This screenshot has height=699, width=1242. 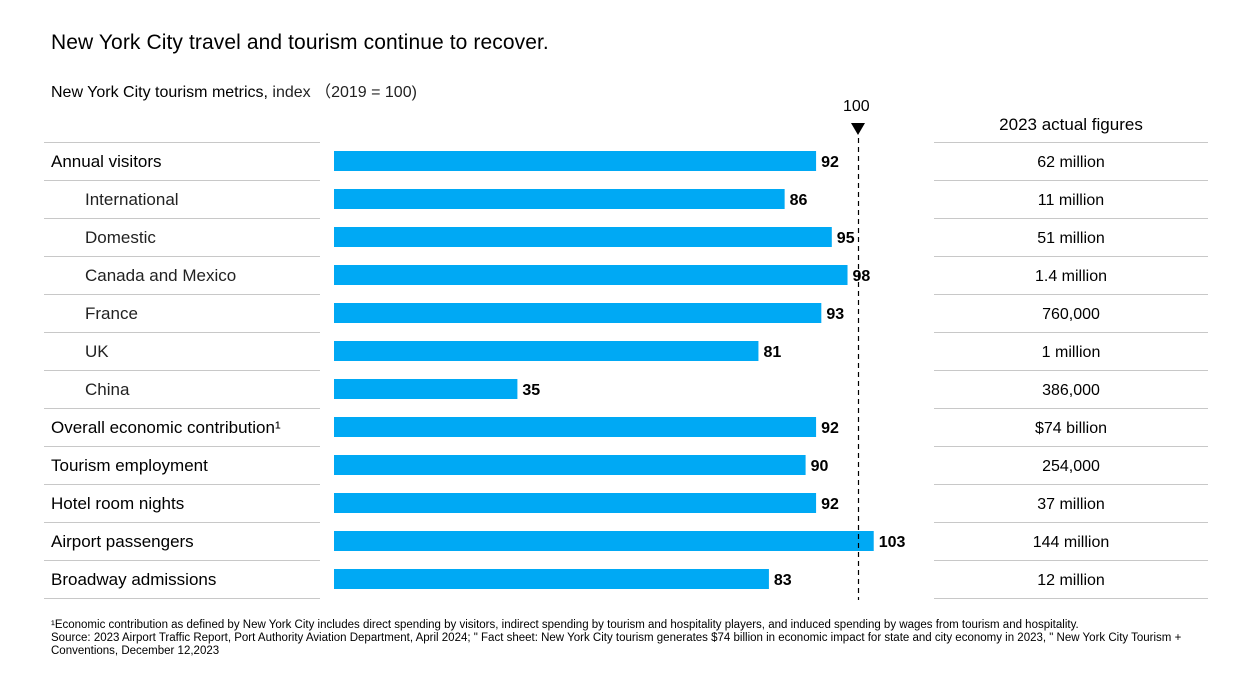 What do you see at coordinates (111, 313) in the screenshot?
I see `category-label: France` at bounding box center [111, 313].